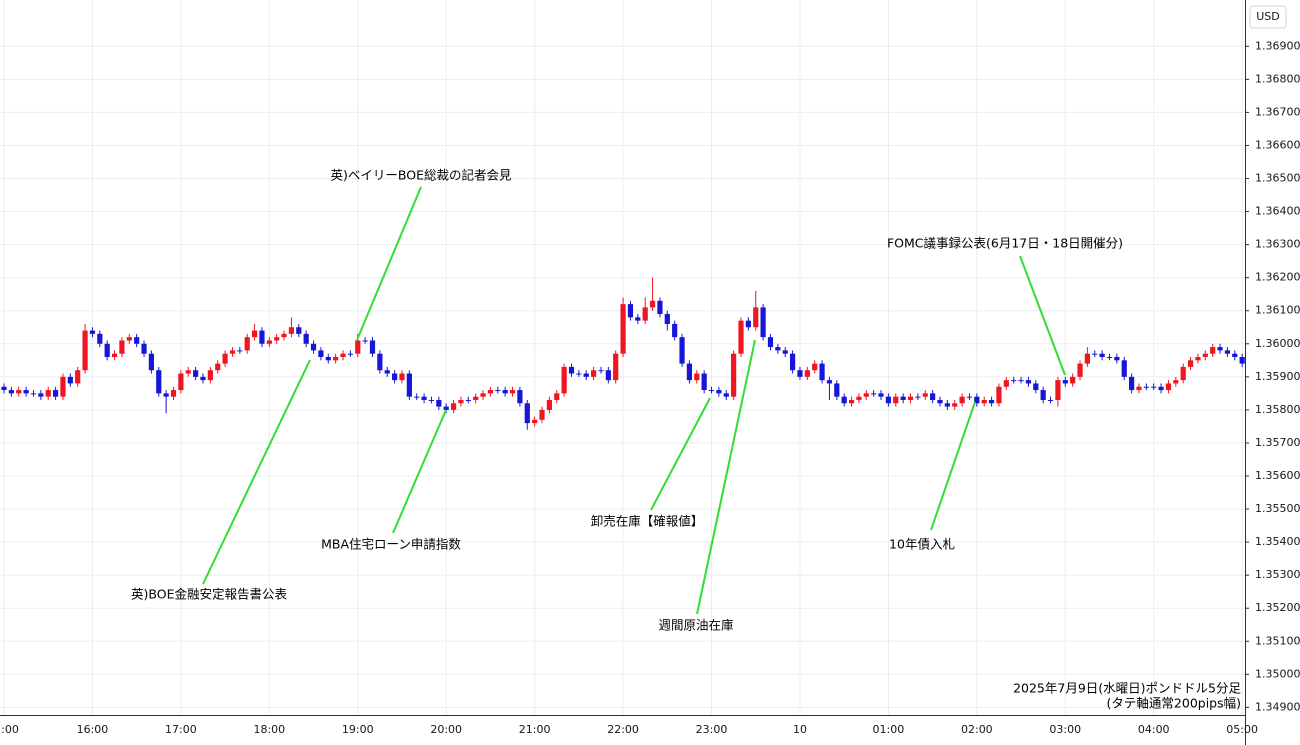 This screenshot has width=1300, height=745. What do you see at coordinates (93, 729) in the screenshot?
I see `x-tick-label: 16:00` at bounding box center [93, 729].